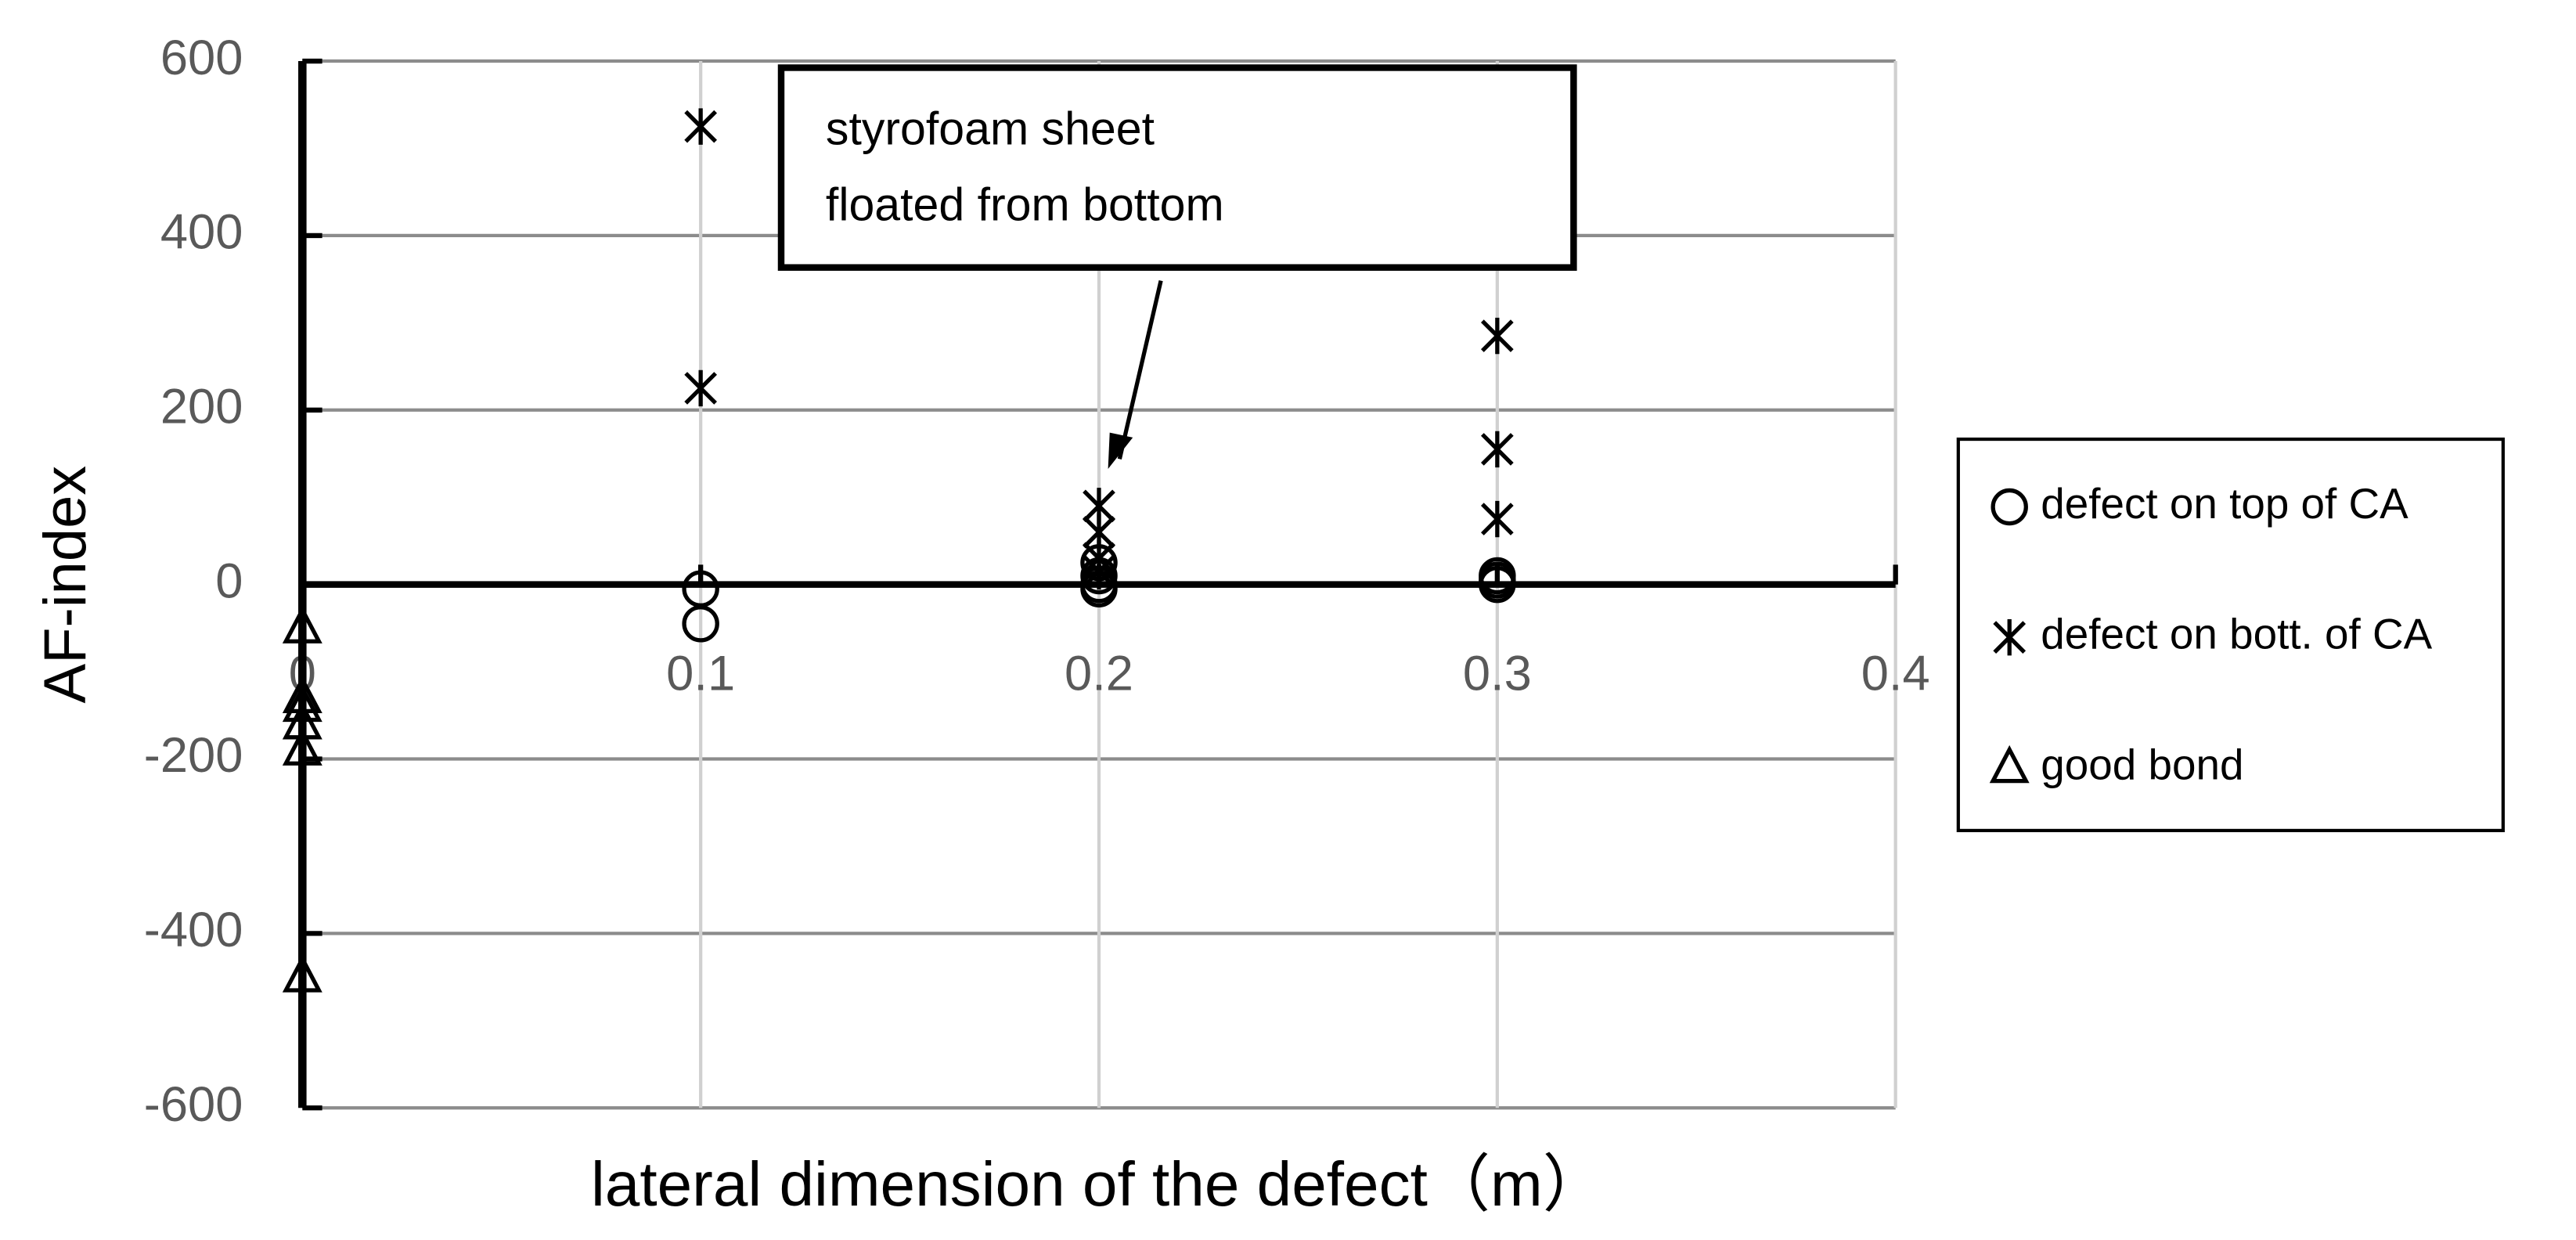 The width and height of the screenshot is (2576, 1240). Describe the element at coordinates (65, 585) in the screenshot. I see `y-axis-title: AF-index` at that location.